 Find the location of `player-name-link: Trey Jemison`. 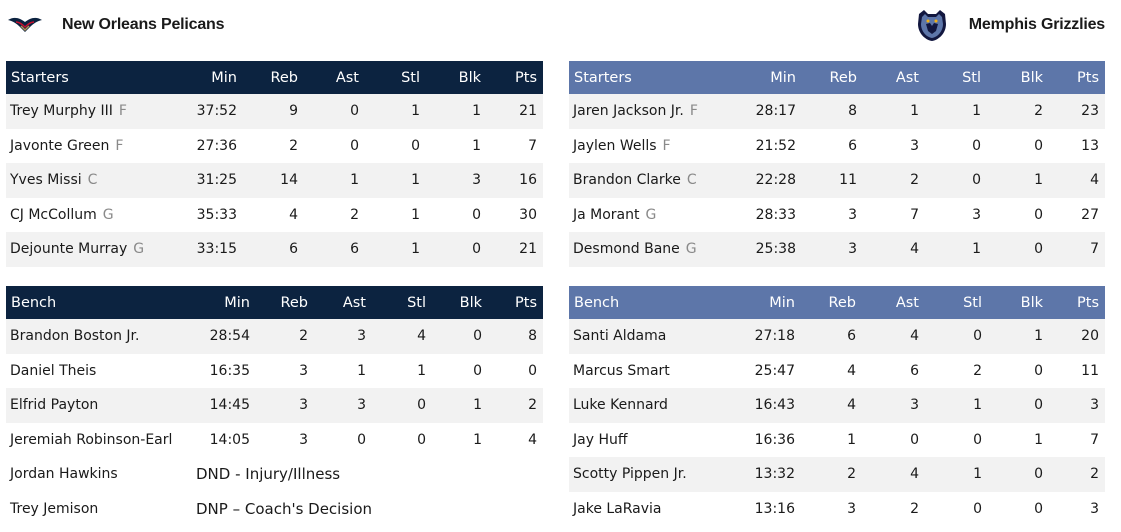

player-name-link: Trey Jemison is located at coordinates (54, 508).